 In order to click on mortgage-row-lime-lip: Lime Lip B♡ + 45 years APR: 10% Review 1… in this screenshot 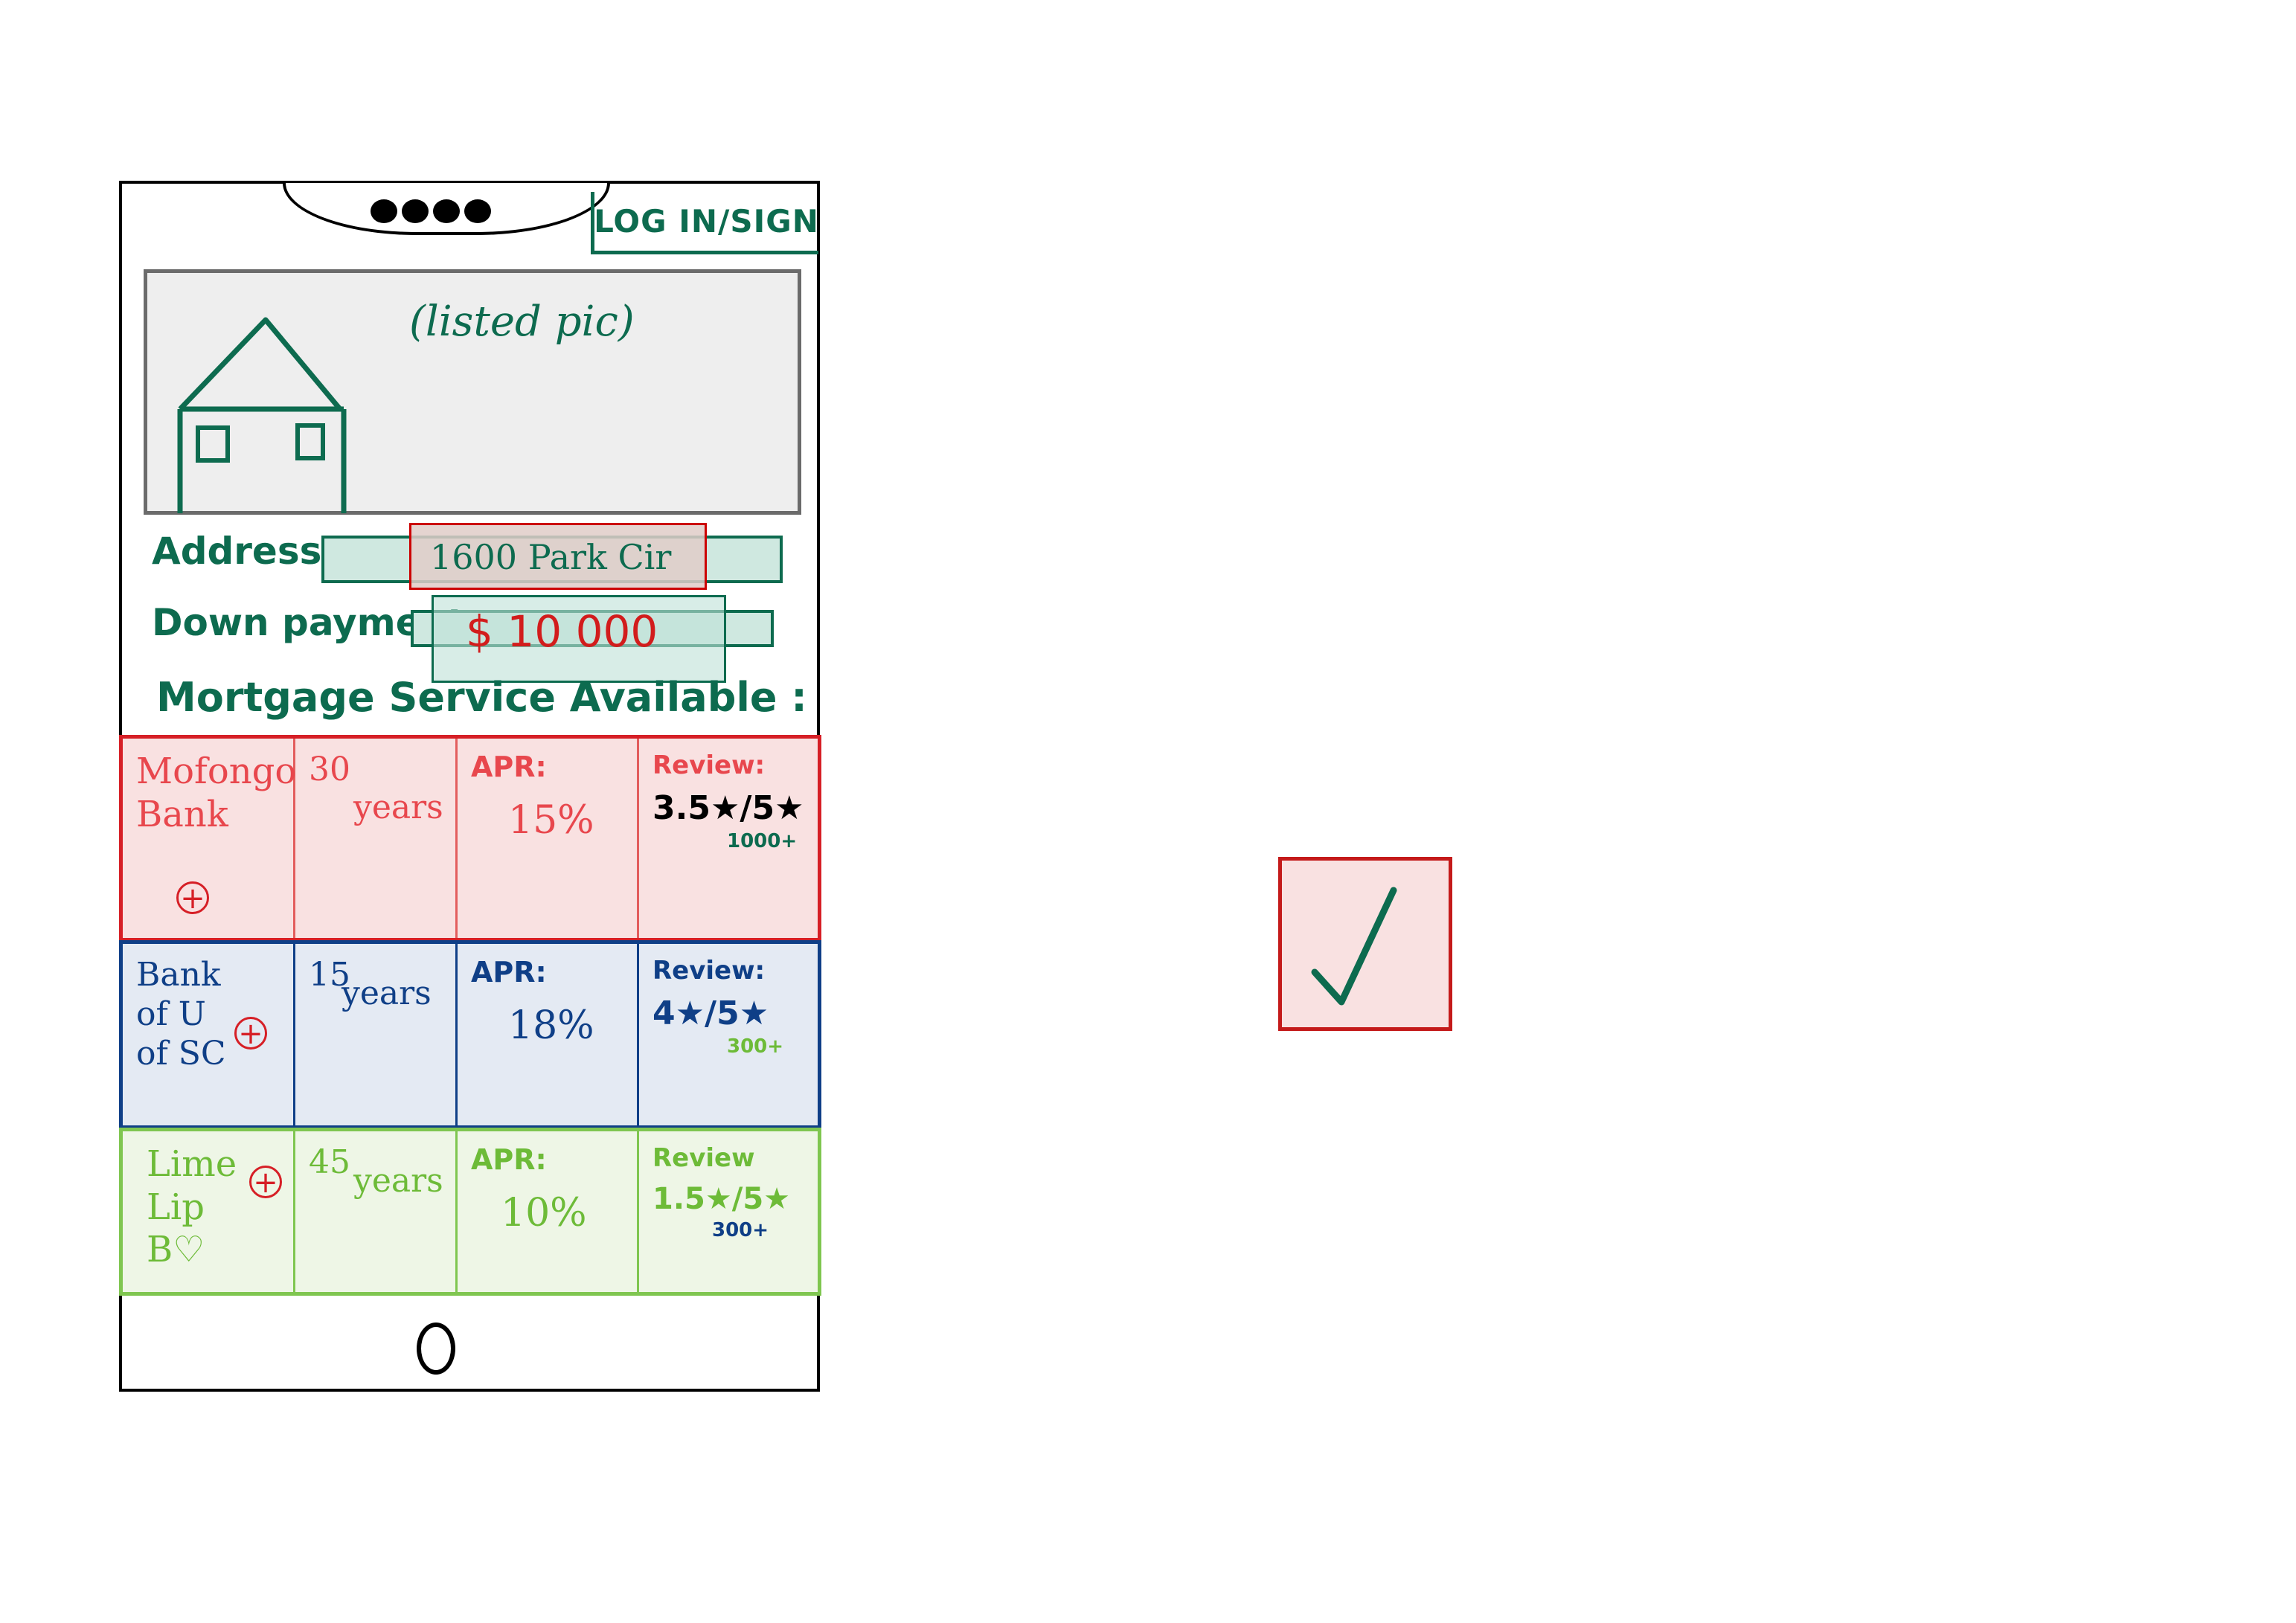, I will do `click(470, 1212)`.